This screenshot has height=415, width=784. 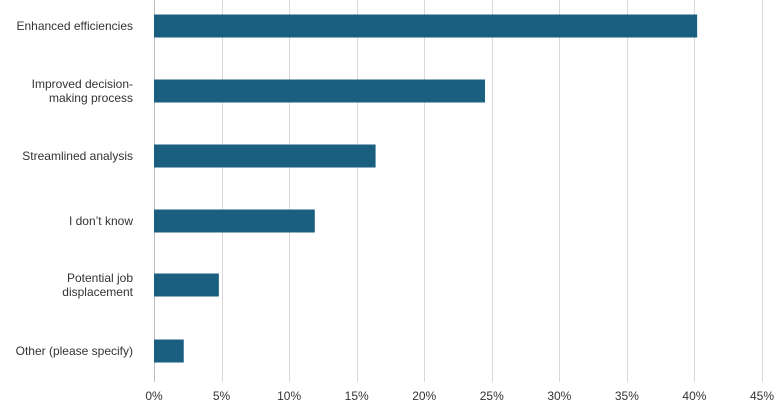 I want to click on category-label: Other (please specify), so click(x=74, y=351).